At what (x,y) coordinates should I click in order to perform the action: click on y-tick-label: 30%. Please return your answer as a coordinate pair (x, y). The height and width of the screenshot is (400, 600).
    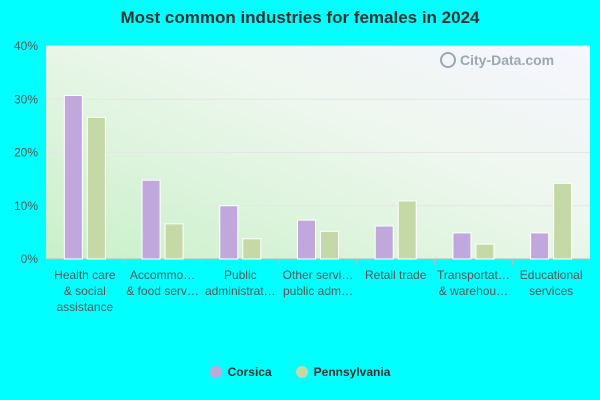
    Looking at the image, I should click on (26, 99).